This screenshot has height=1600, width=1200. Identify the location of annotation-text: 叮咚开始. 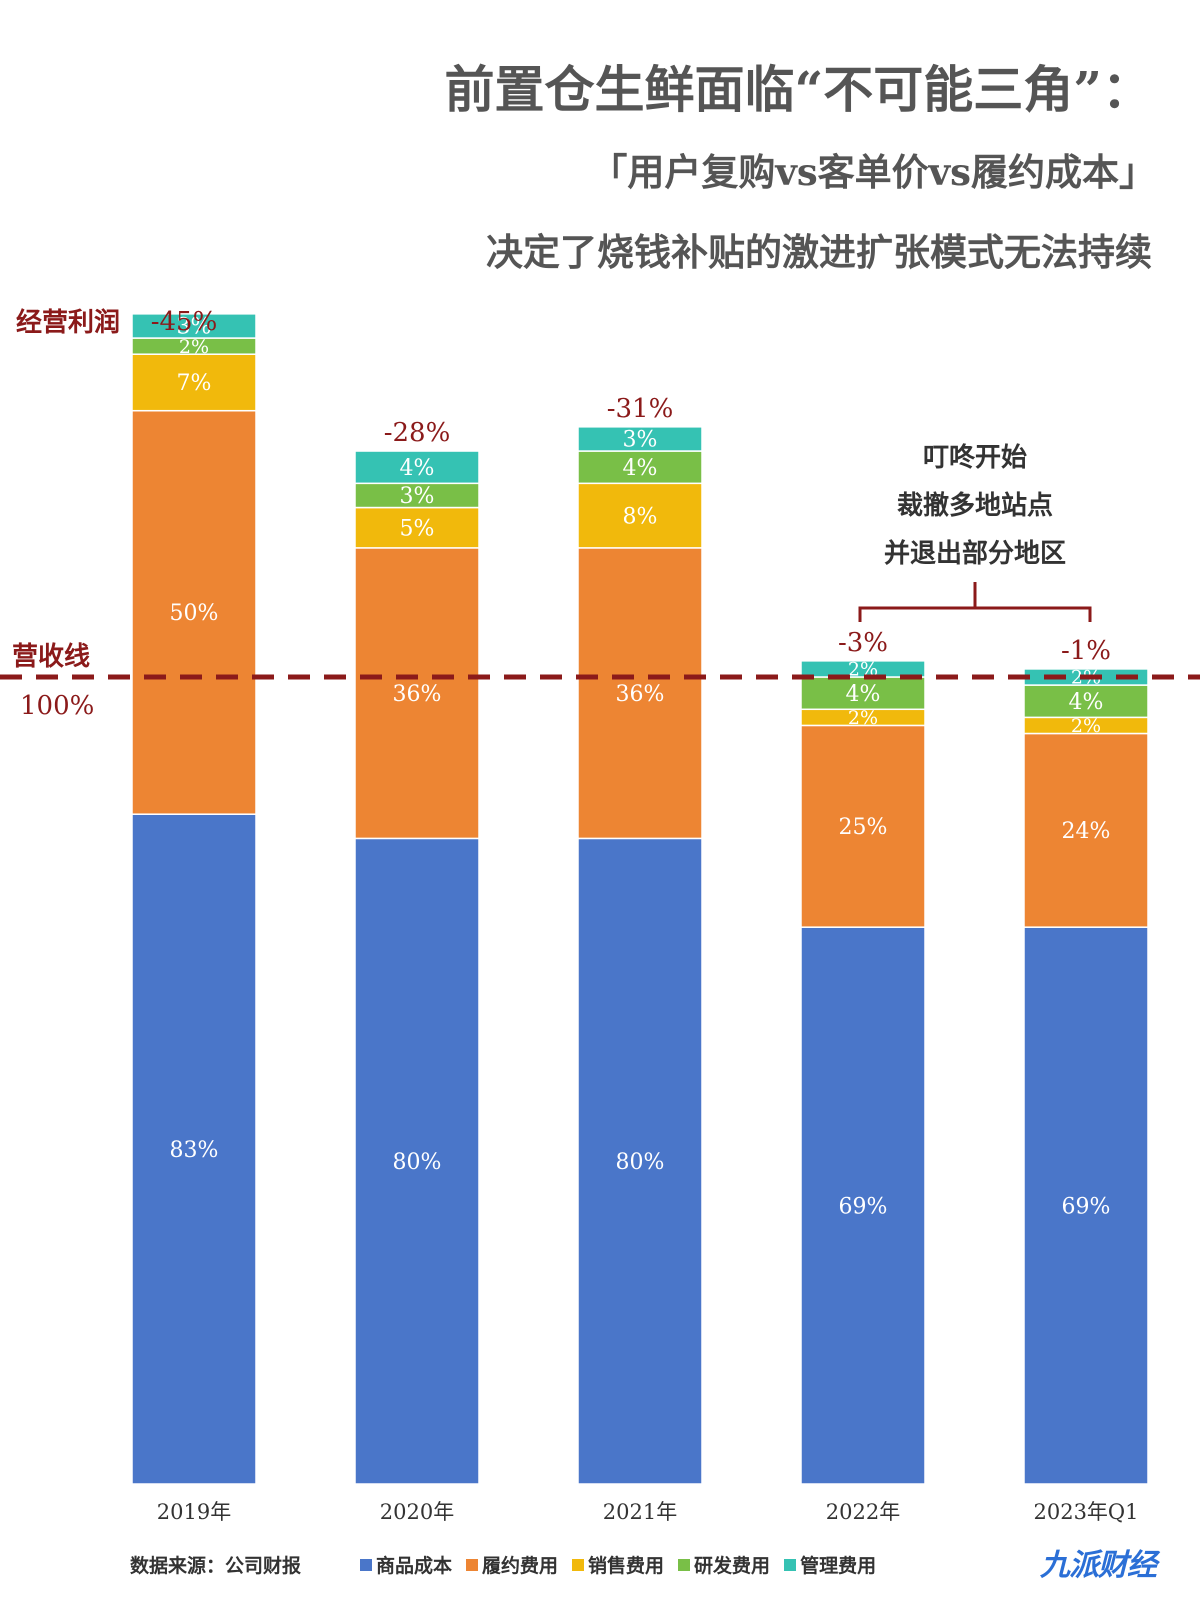
(975, 458).